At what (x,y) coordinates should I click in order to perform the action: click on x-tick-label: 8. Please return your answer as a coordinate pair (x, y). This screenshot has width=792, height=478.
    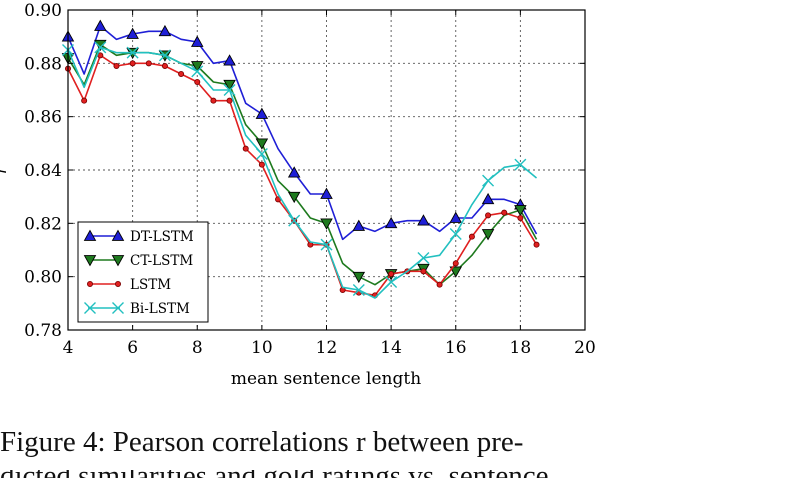
    Looking at the image, I should click on (197, 348).